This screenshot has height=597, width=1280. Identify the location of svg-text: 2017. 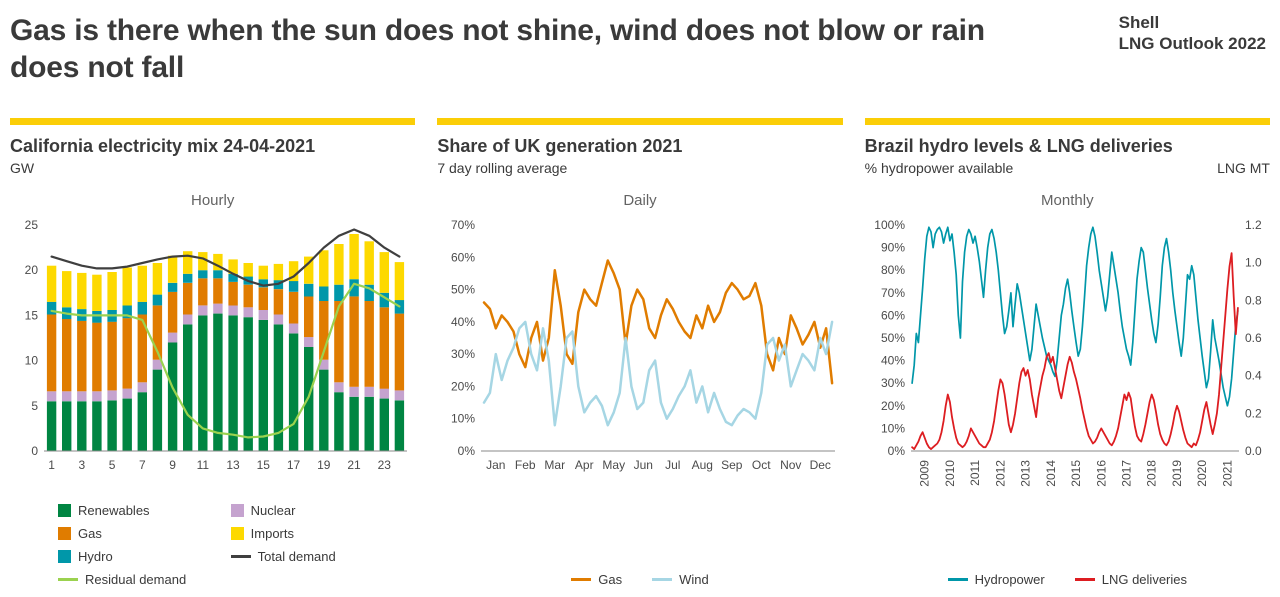
(1126, 473).